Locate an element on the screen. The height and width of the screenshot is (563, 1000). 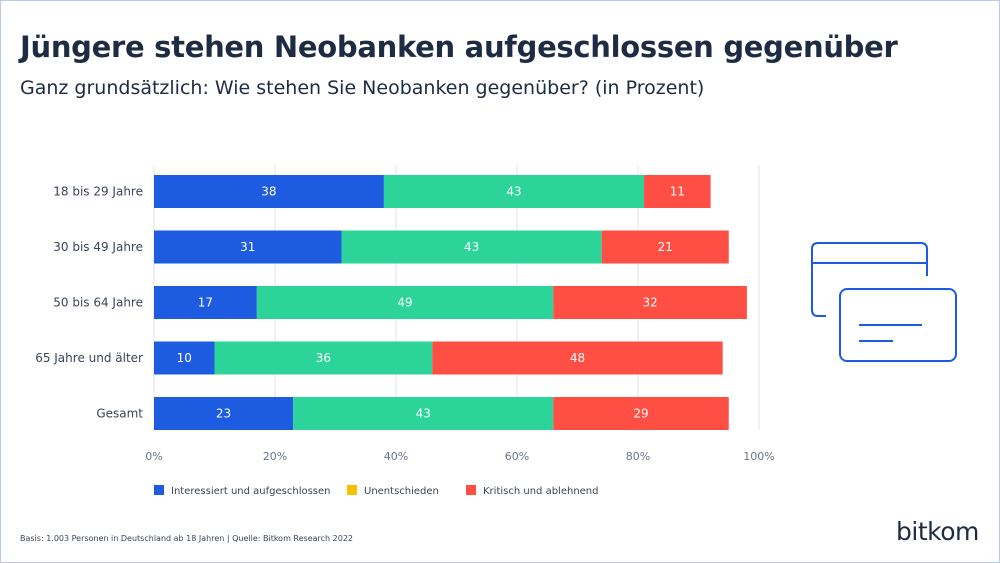
bar-value-label: 23 is located at coordinates (223, 414).